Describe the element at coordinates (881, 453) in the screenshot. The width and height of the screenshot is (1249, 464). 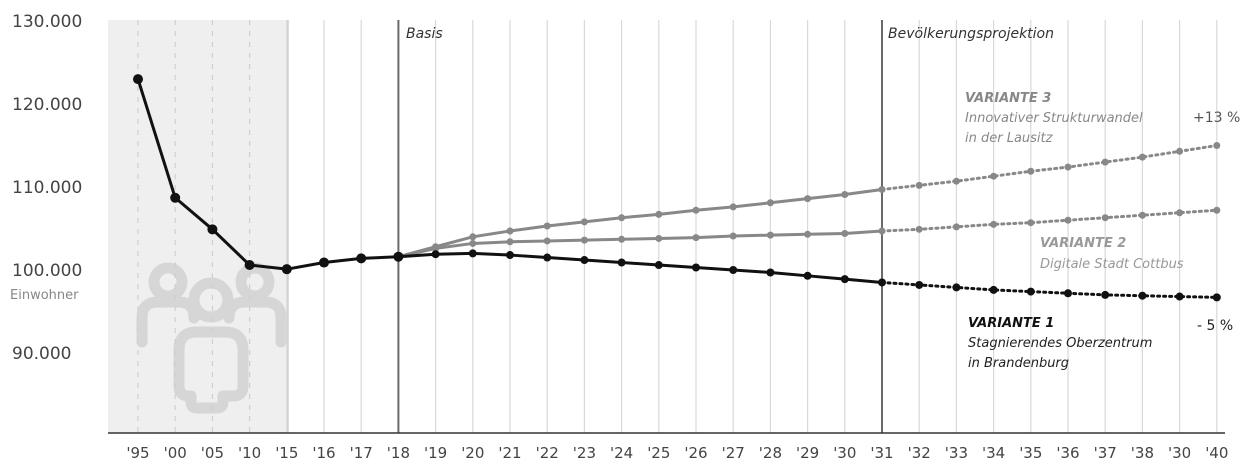
I see `x-tick-label: '31` at that location.